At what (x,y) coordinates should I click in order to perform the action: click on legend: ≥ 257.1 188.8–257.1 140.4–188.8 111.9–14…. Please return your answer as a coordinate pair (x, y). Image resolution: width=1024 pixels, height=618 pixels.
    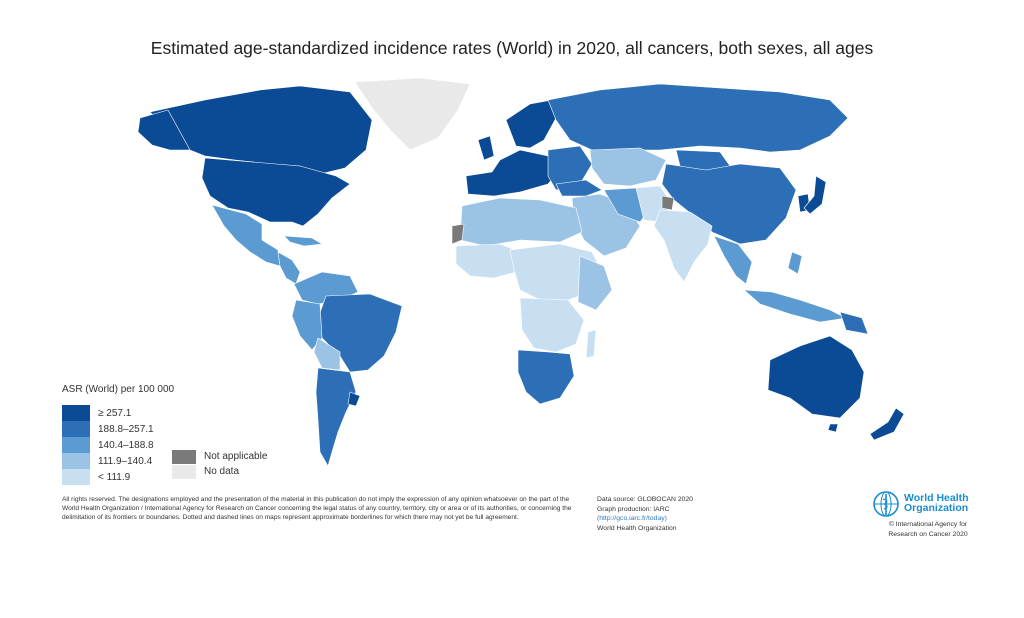
    Looking at the image, I should click on (108, 445).